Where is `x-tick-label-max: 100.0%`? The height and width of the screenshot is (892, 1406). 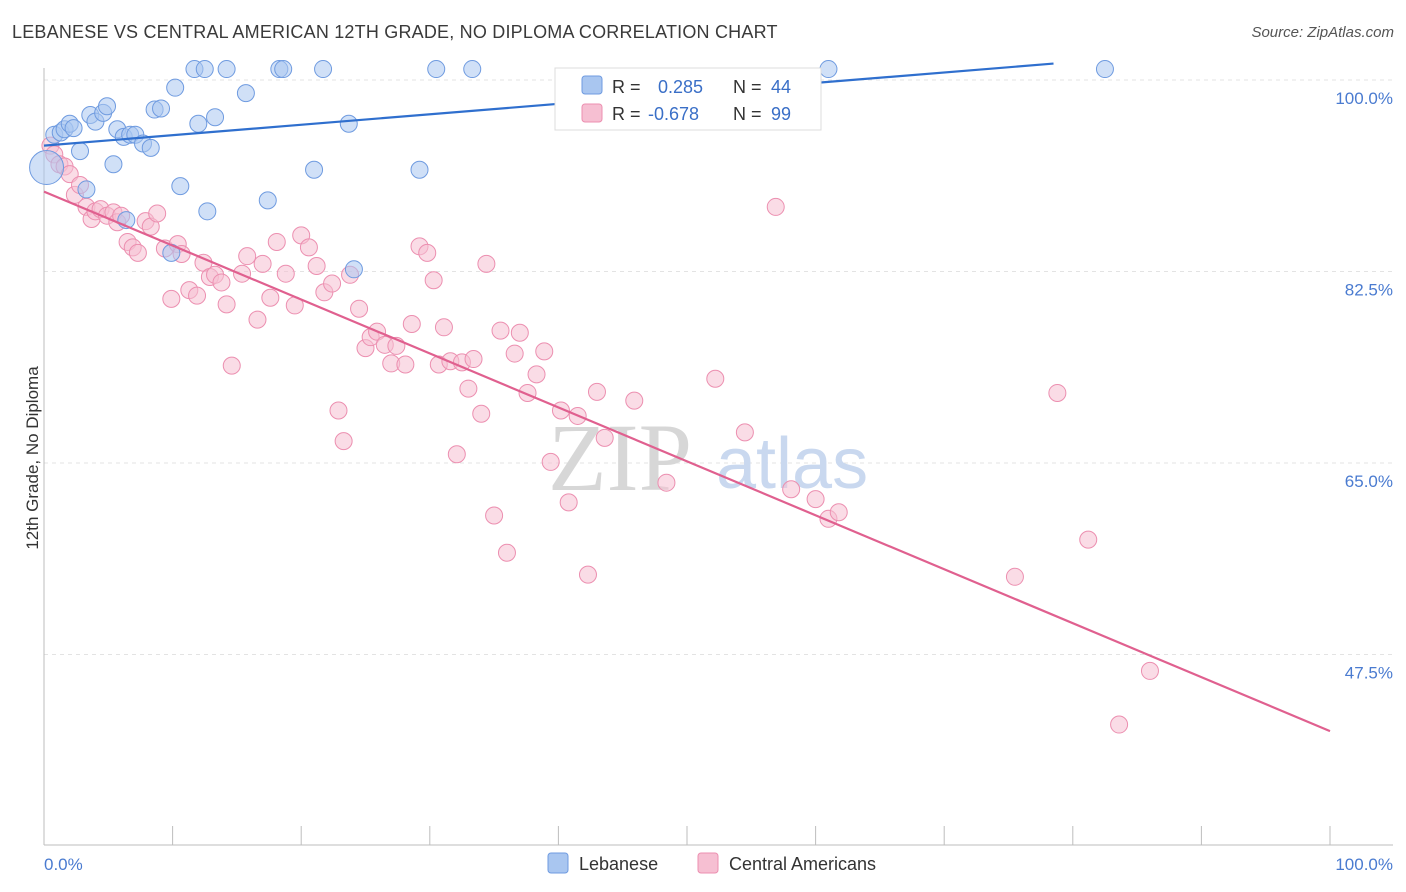 x-tick-label-max: 100.0% is located at coordinates (1364, 864).